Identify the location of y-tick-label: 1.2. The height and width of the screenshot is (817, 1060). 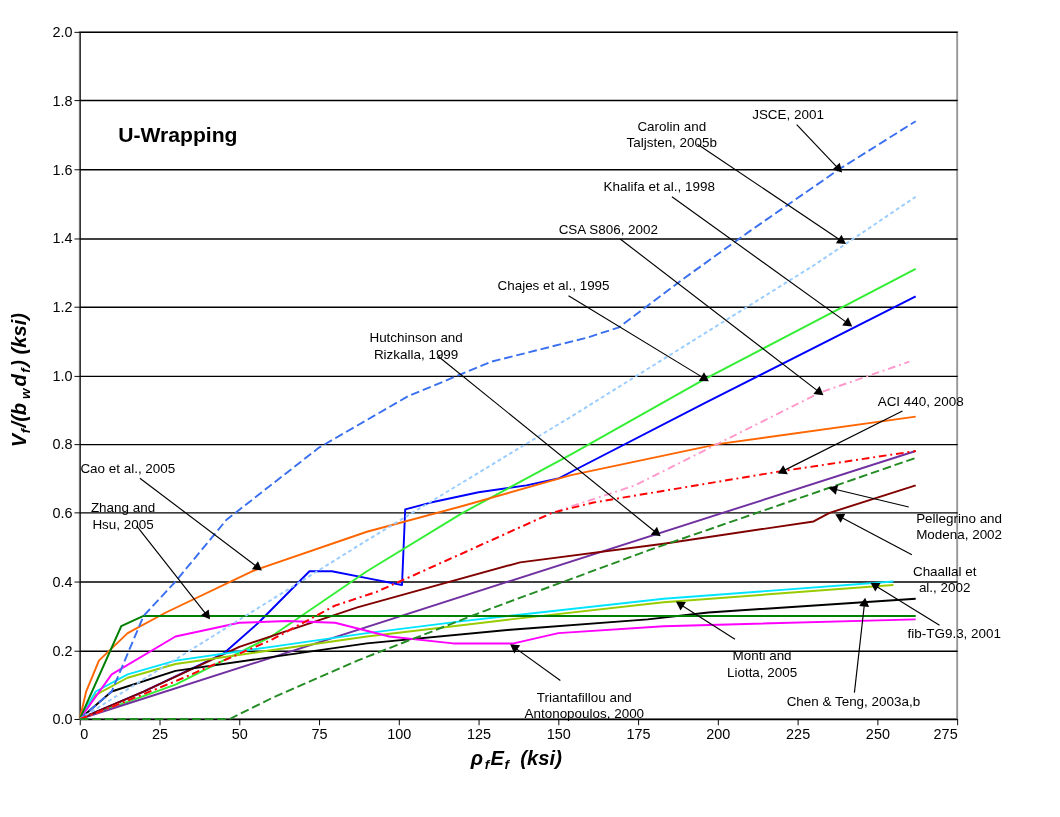
(62, 307).